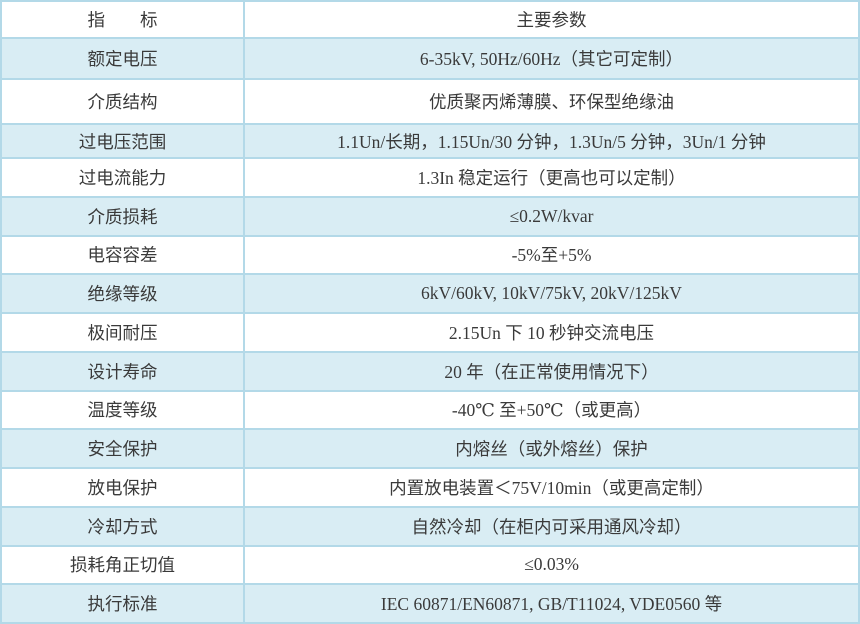 This screenshot has height=624, width=860. Describe the element at coordinates (551, 565) in the screenshot. I see `row-value: ≤0.03%` at that location.